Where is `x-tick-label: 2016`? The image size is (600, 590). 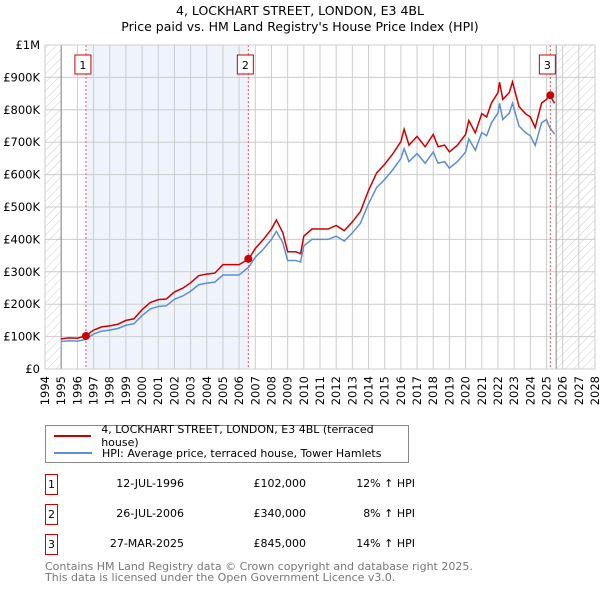 x-tick-label: 2016 is located at coordinates (401, 390).